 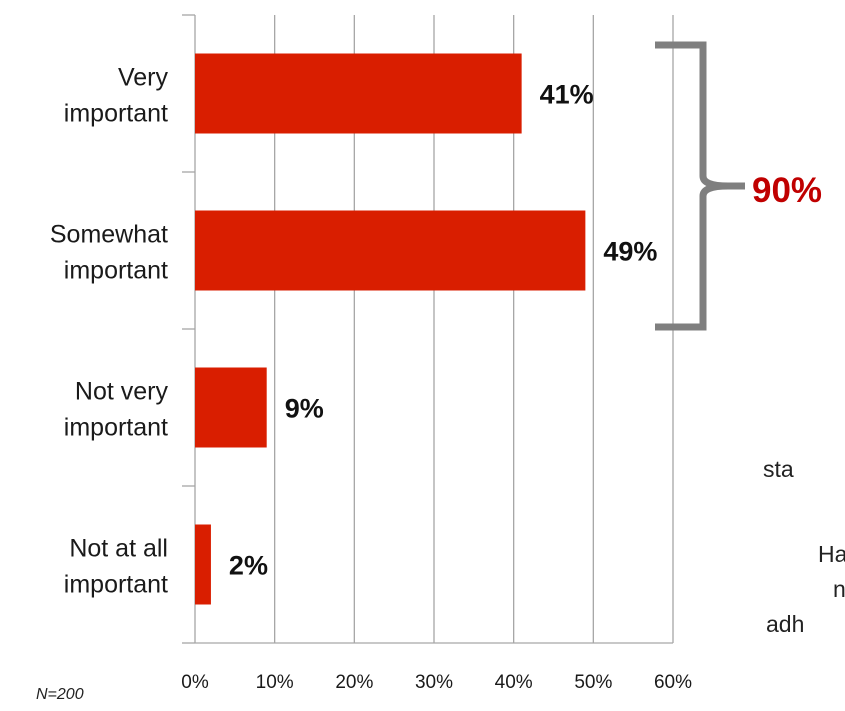 I want to click on side-text-line: n, so click(x=839, y=589).